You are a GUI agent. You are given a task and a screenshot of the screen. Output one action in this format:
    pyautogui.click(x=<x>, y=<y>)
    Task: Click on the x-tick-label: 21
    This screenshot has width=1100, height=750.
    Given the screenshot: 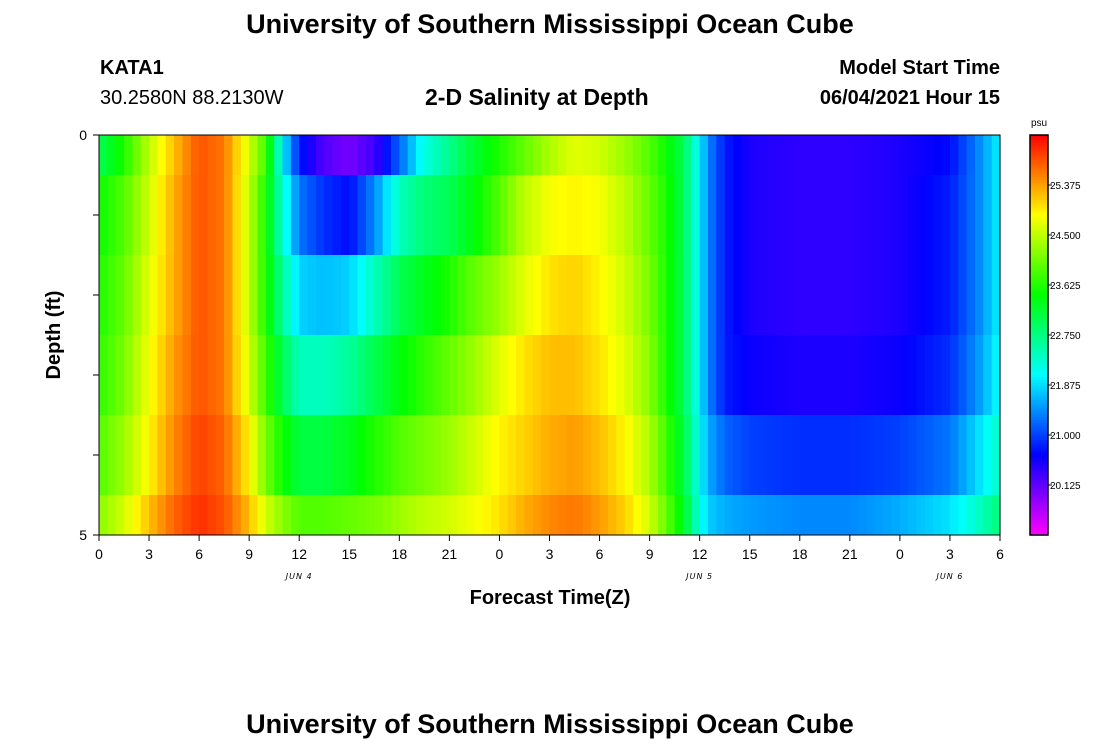 What is the action you would take?
    pyautogui.click(x=850, y=554)
    